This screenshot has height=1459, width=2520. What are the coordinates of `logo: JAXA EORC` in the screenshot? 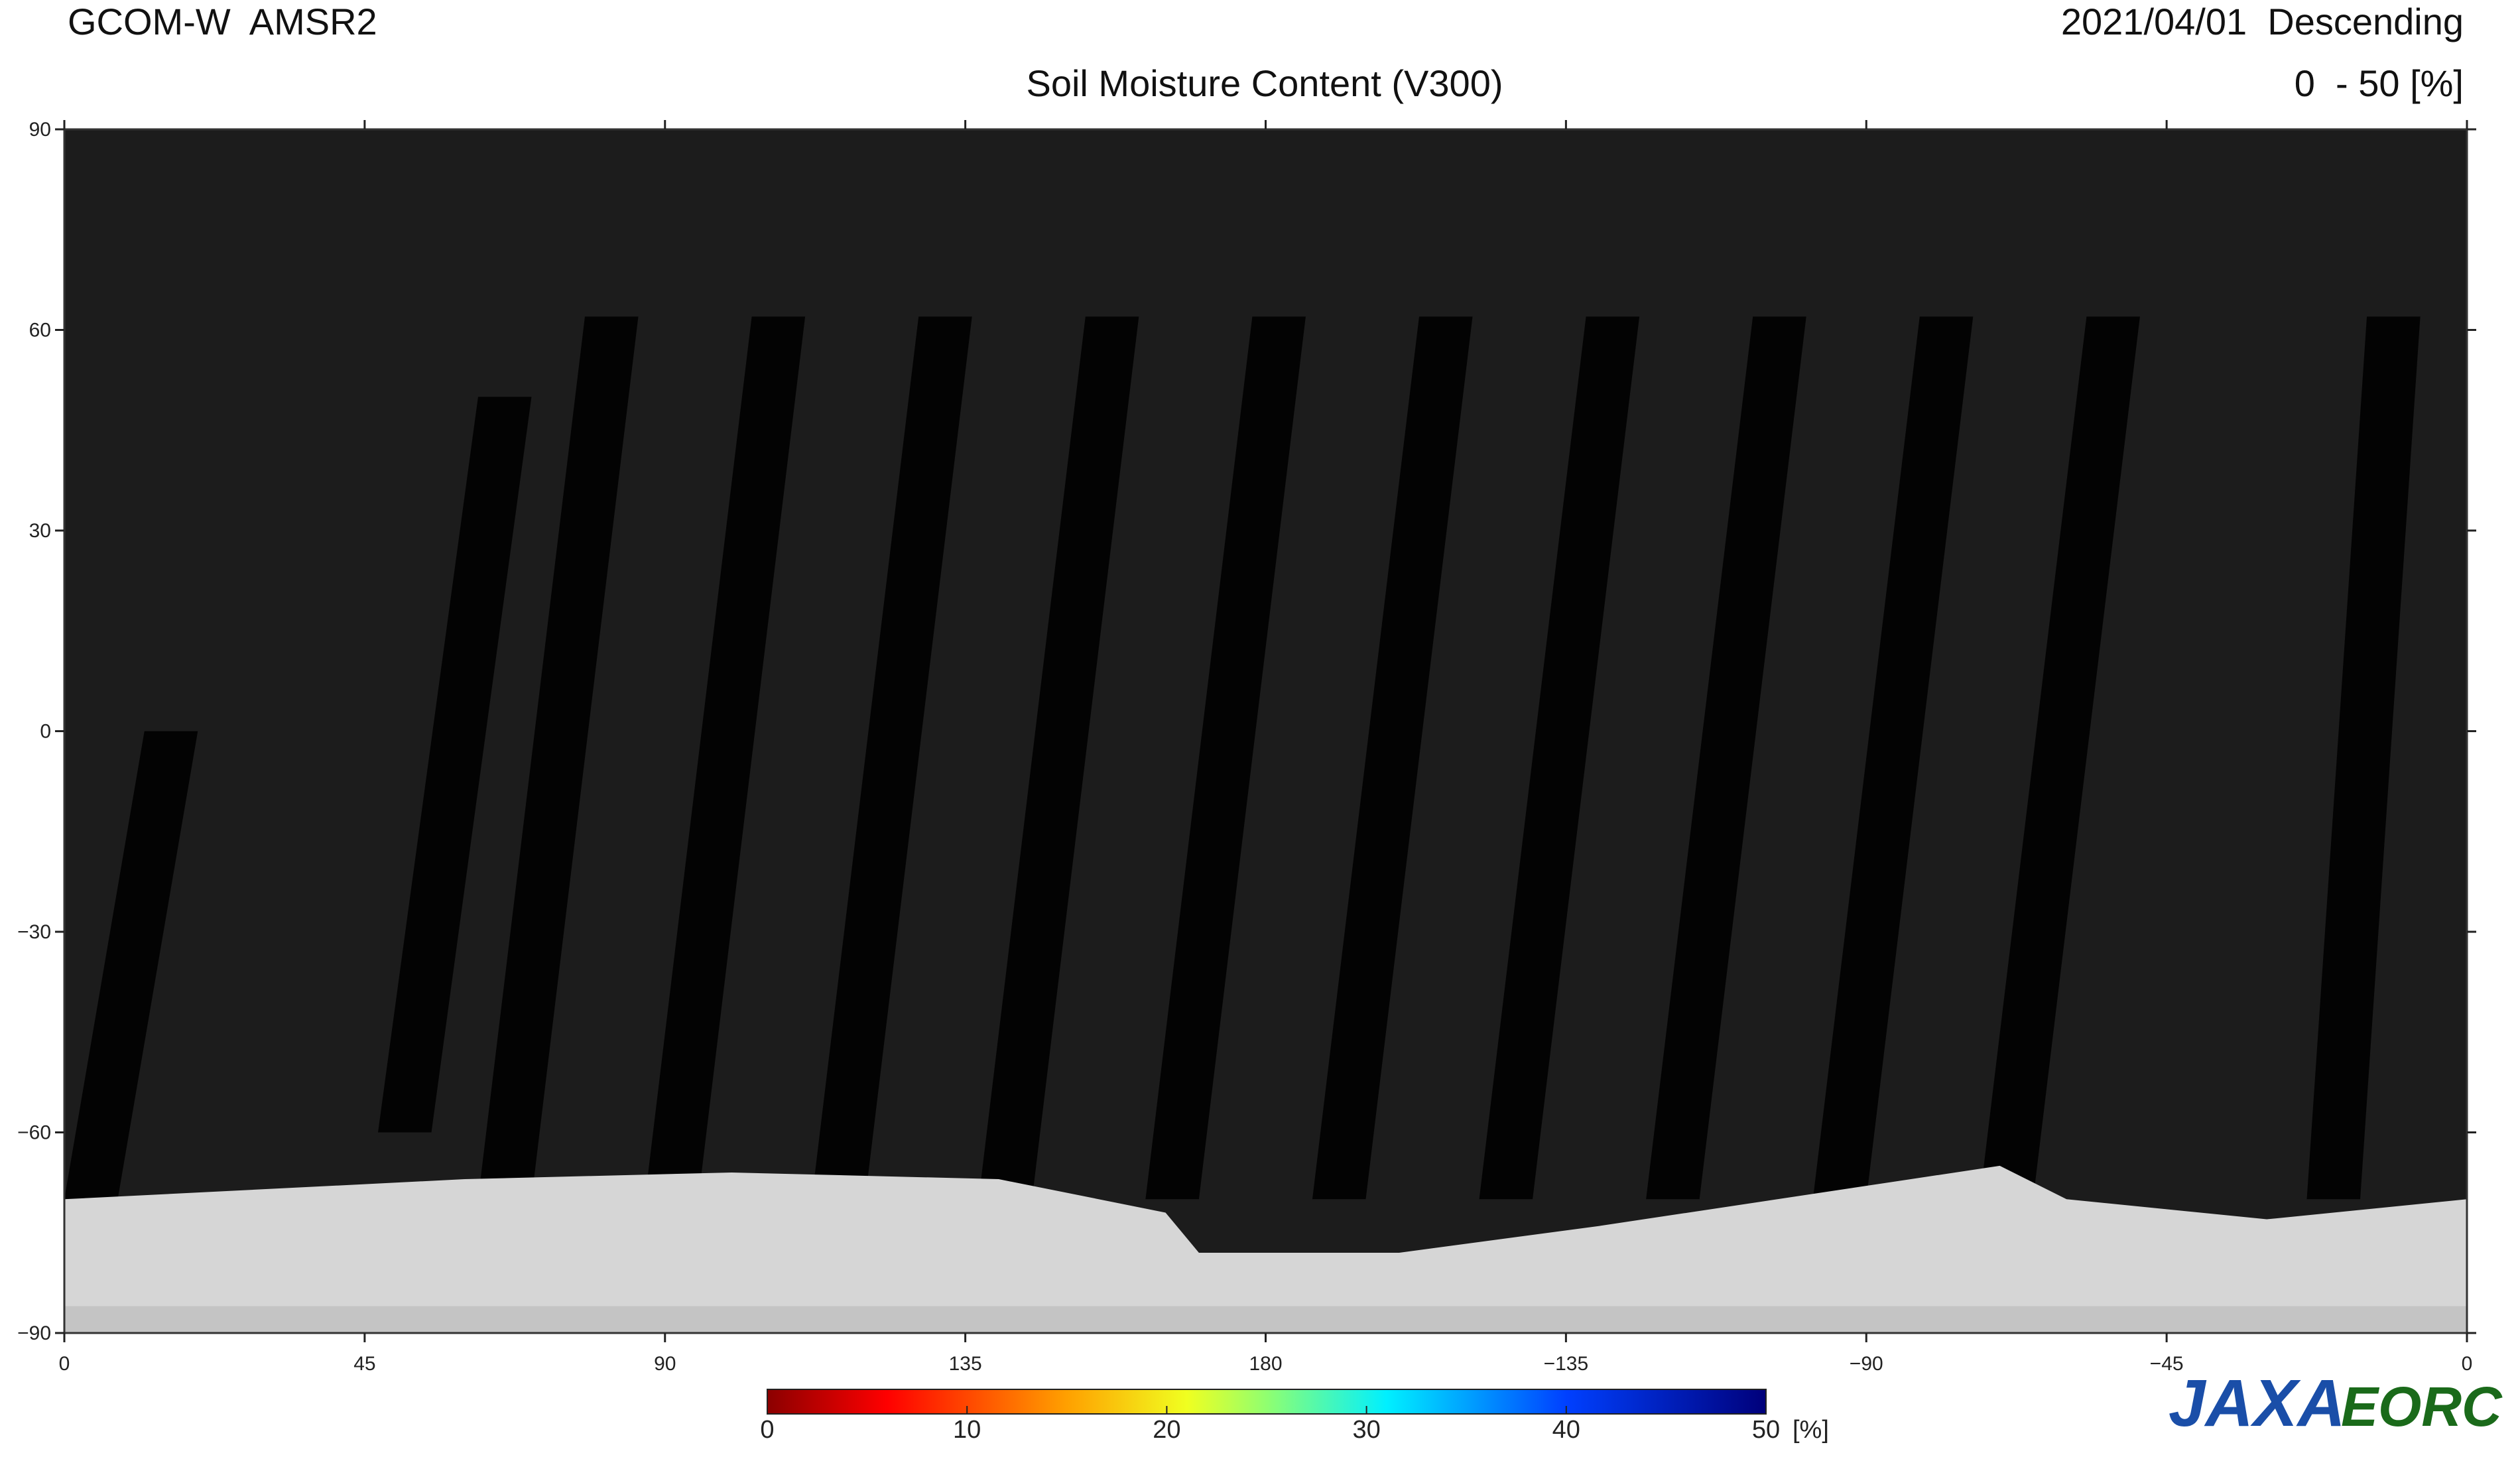 It's located at (2336, 1403).